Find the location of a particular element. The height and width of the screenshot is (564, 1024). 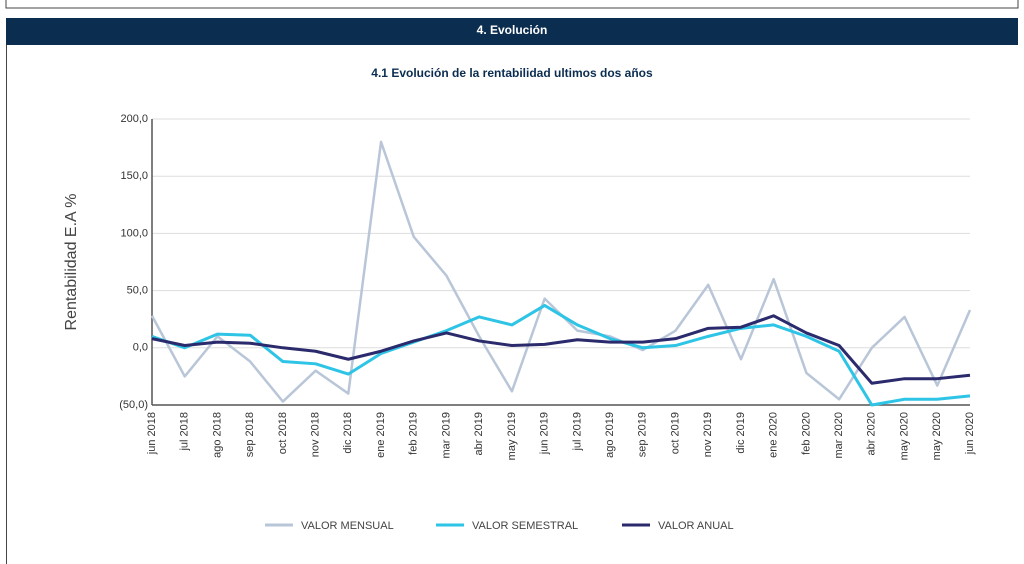

x-tick-label: jul 2019 is located at coordinates (577, 432).